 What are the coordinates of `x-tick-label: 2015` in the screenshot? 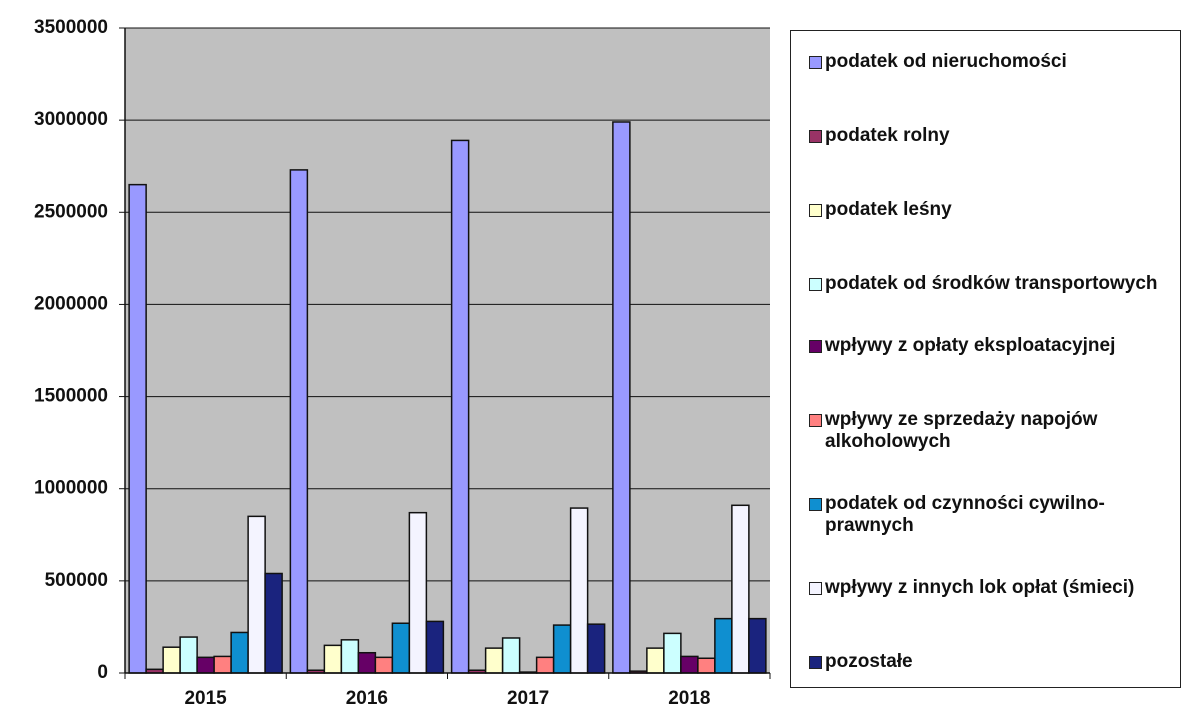 It's located at (205, 698).